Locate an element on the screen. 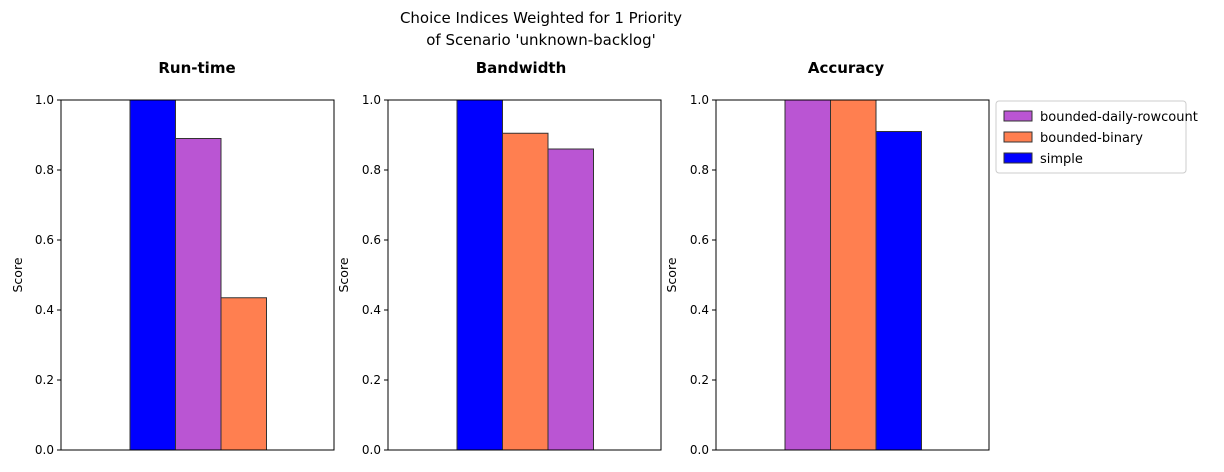 The height and width of the screenshot is (472, 1224). panel-title: Accuracy is located at coordinates (846, 68).